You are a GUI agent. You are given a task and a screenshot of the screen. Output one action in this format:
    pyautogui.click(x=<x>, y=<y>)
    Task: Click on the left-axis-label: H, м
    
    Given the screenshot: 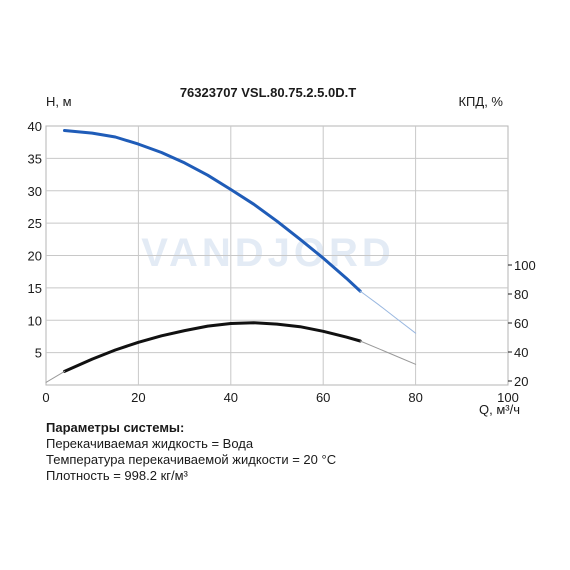 What is the action you would take?
    pyautogui.click(x=59, y=101)
    